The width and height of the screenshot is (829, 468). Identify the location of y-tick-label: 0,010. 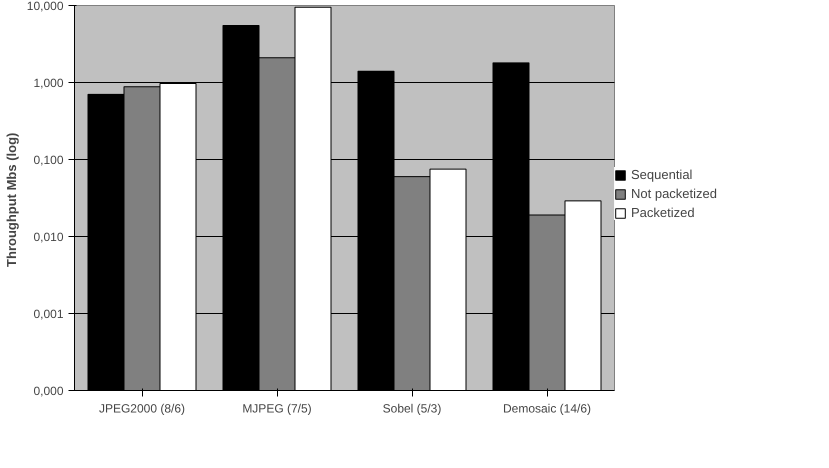
(48, 237).